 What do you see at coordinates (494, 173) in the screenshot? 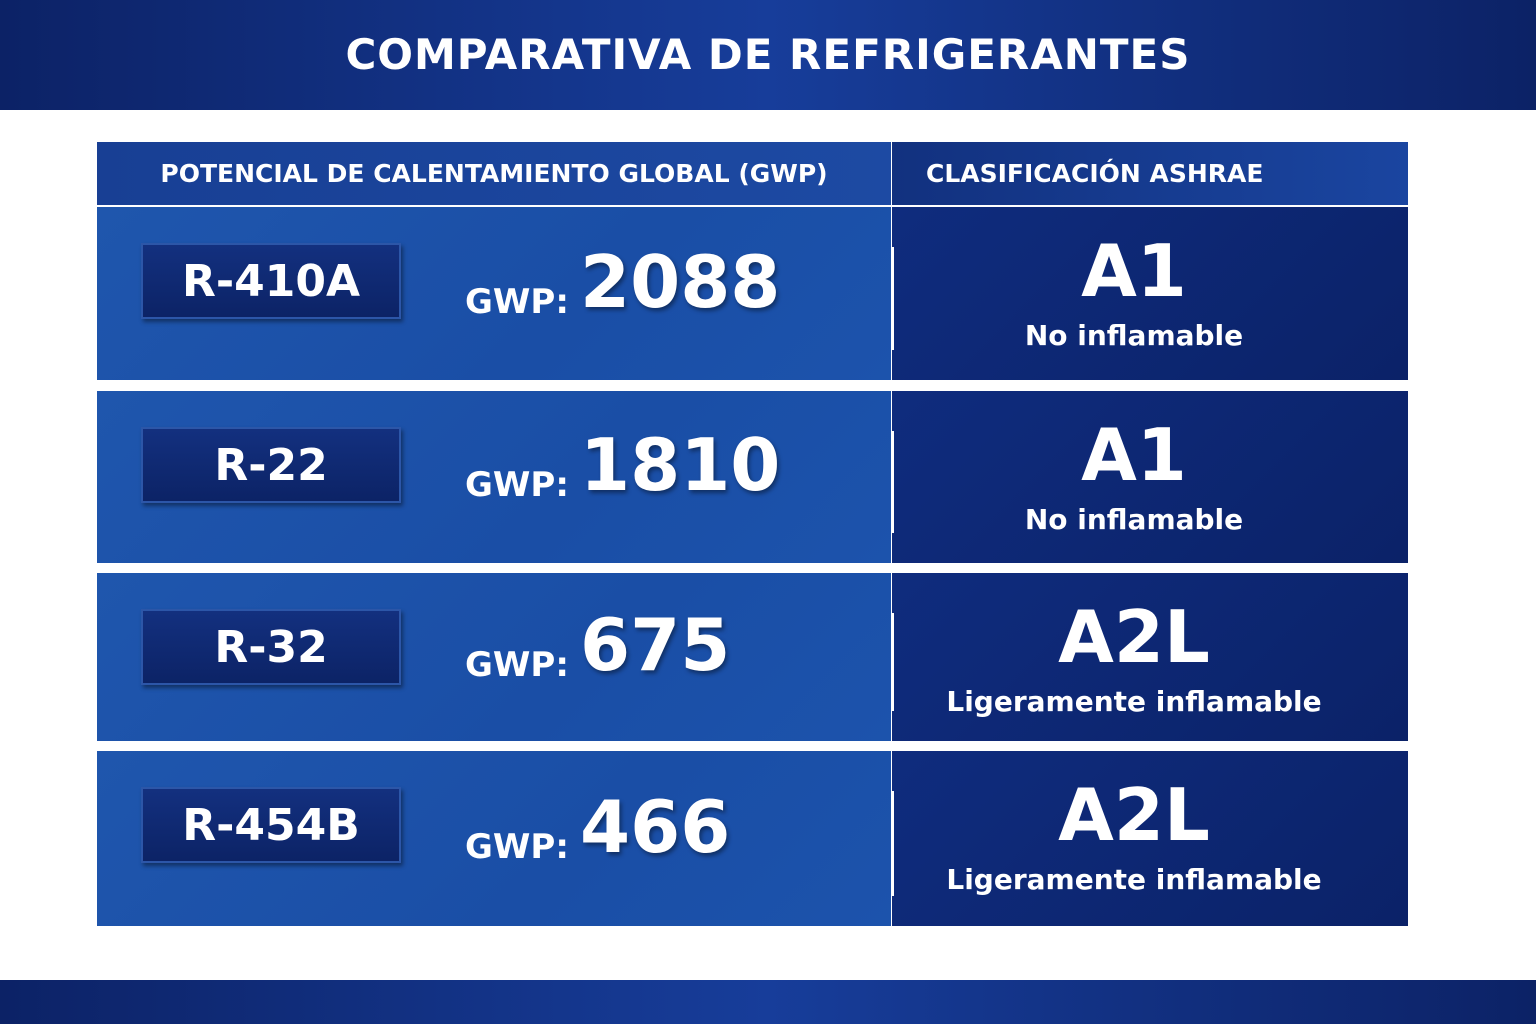
I see `column-header: POTENCIAL DE CALENTAMIENTO GLOBAL (GWP)` at bounding box center [494, 173].